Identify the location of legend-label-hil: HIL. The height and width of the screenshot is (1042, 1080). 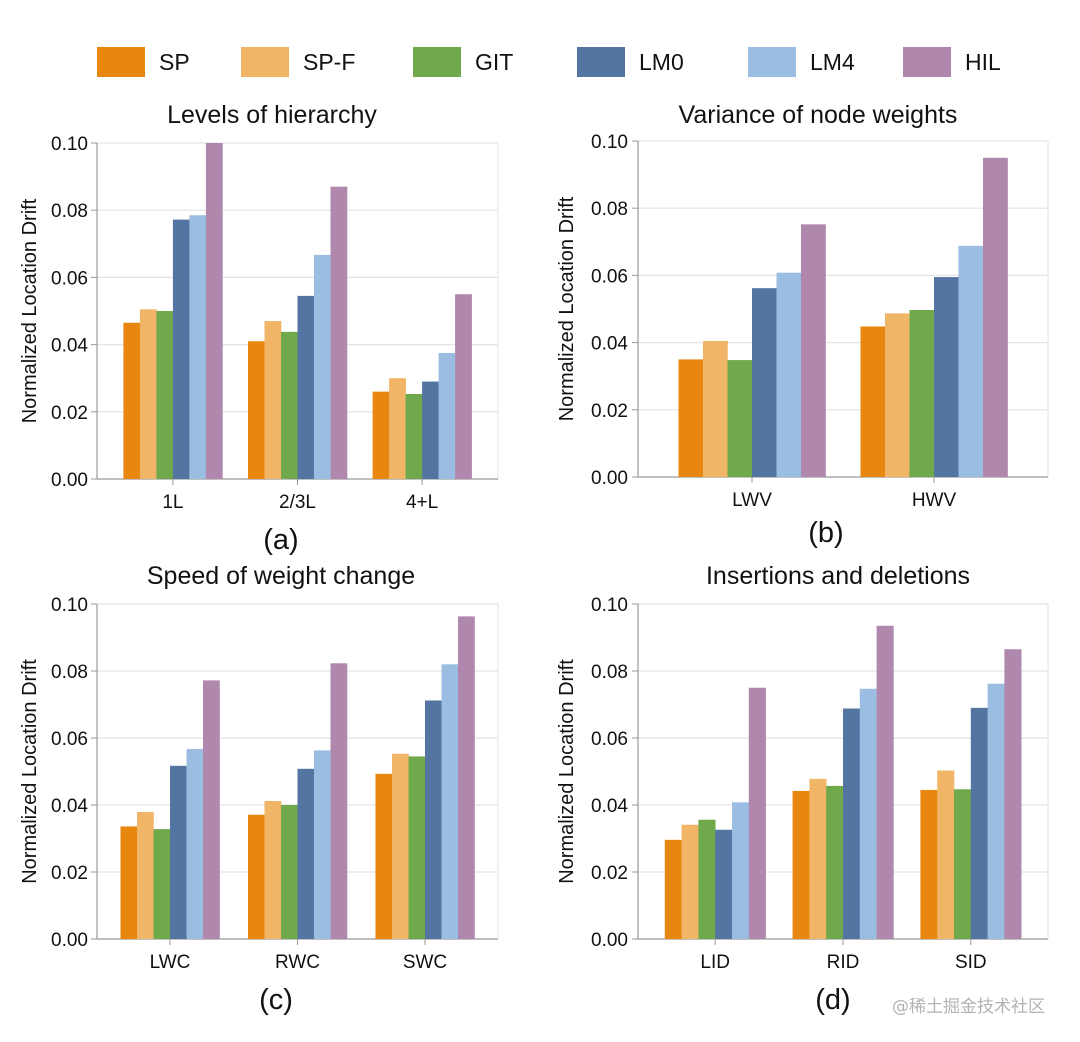
(983, 61).